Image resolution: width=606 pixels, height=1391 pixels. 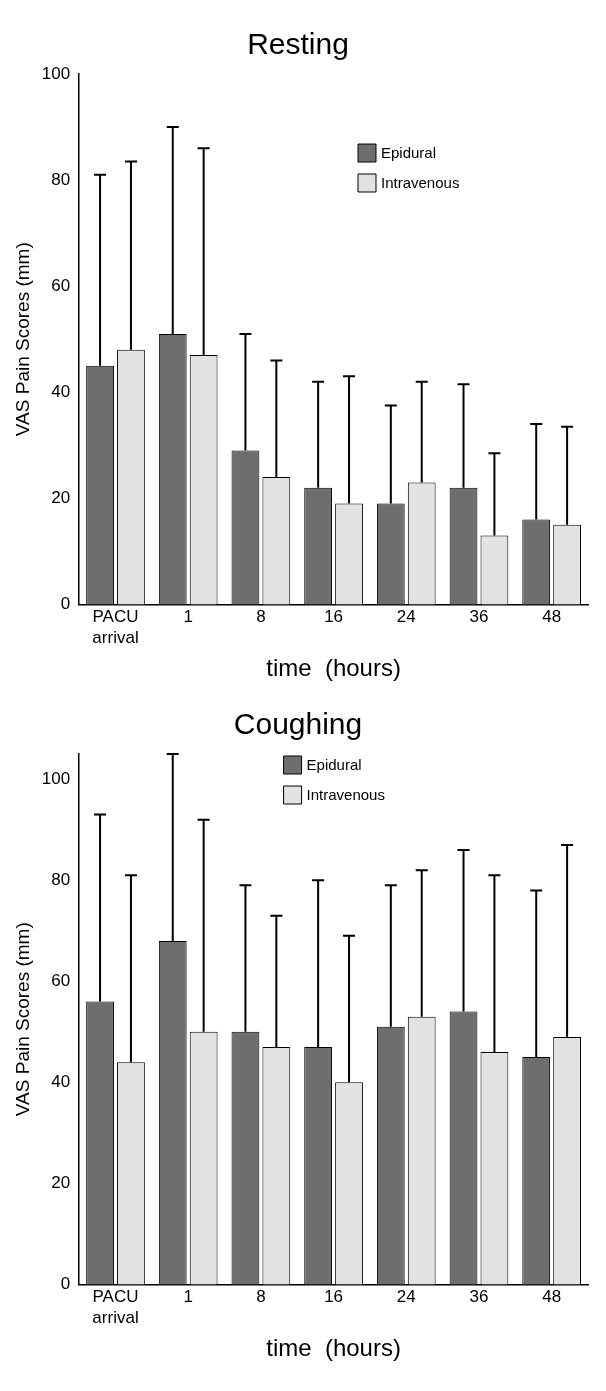 I want to click on chart-title: Coughing, so click(x=298, y=724).